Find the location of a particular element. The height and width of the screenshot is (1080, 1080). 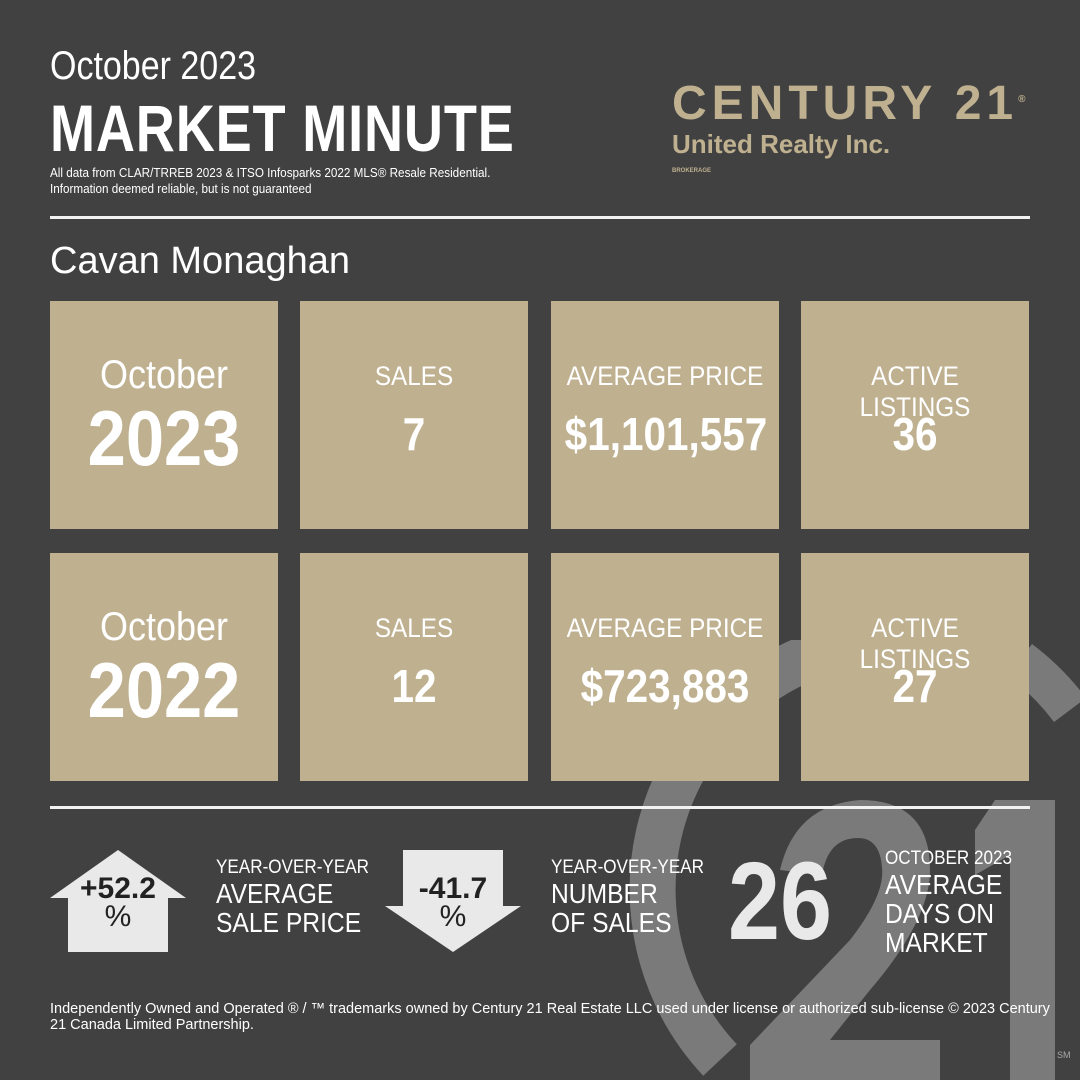

stat-value: 12 is located at coordinates (414, 686).